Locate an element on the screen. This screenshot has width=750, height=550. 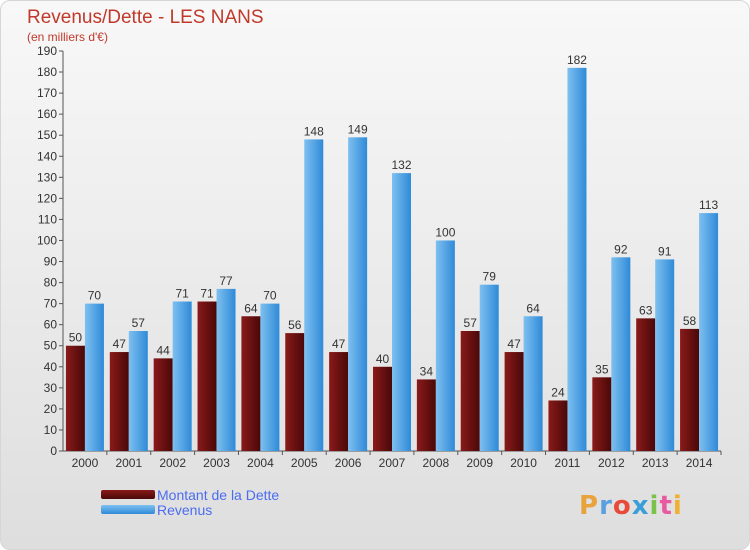
data-label: 44 is located at coordinates (163, 350).